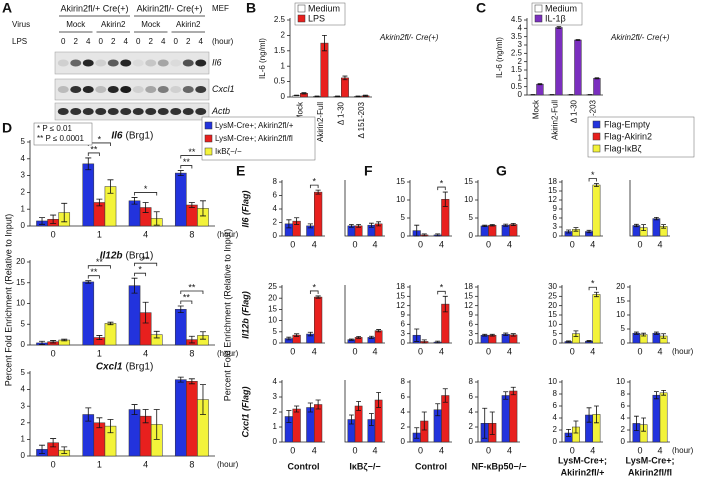 The image size is (708, 483). Describe the element at coordinates (223, 41) in the screenshot. I see `time-unit: (hour)` at that location.